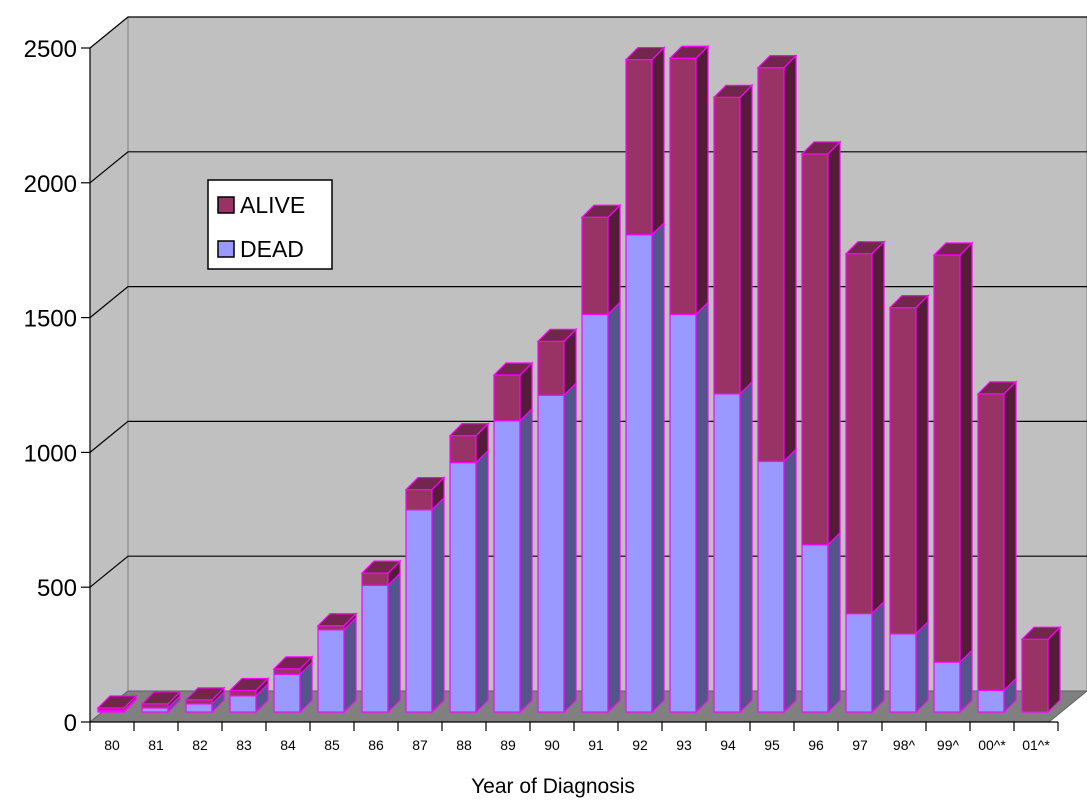 The height and width of the screenshot is (804, 1087). I want to click on x-tick-label: 97, so click(860, 745).